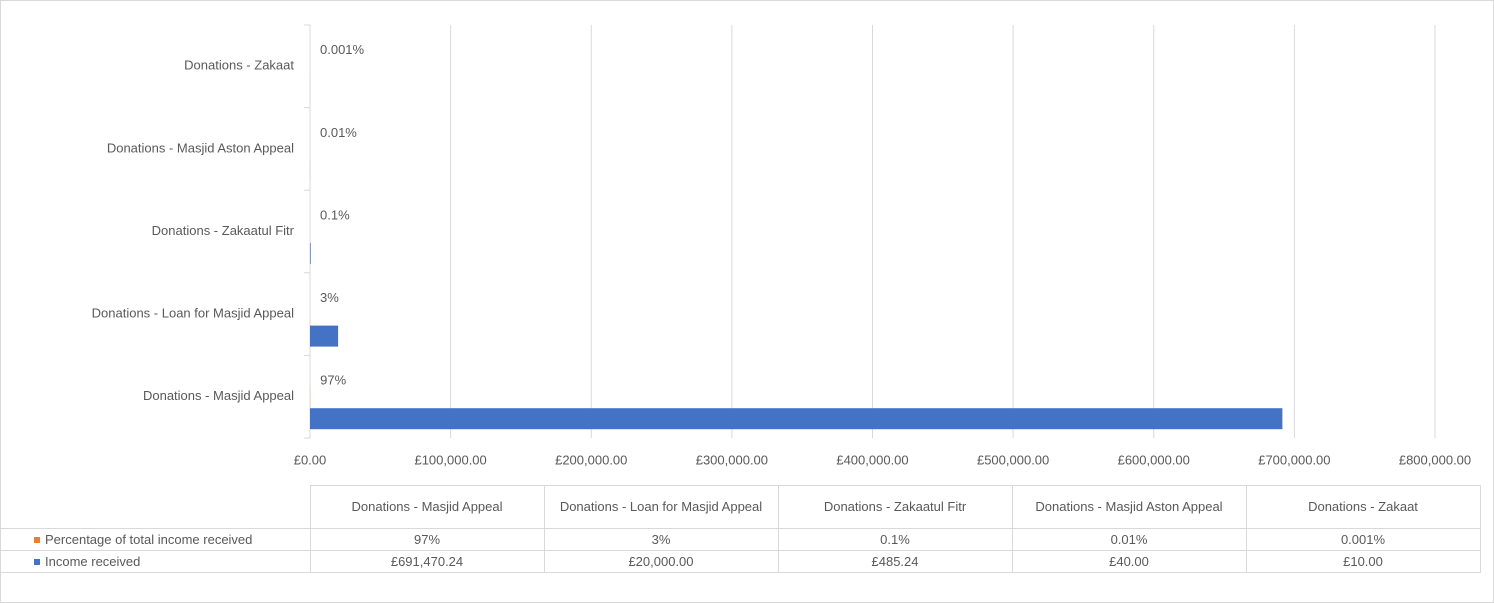 Image resolution: width=1494 pixels, height=603 pixels. What do you see at coordinates (427, 507) in the screenshot?
I see `table-header: Donations - Masjid Appeal` at bounding box center [427, 507].